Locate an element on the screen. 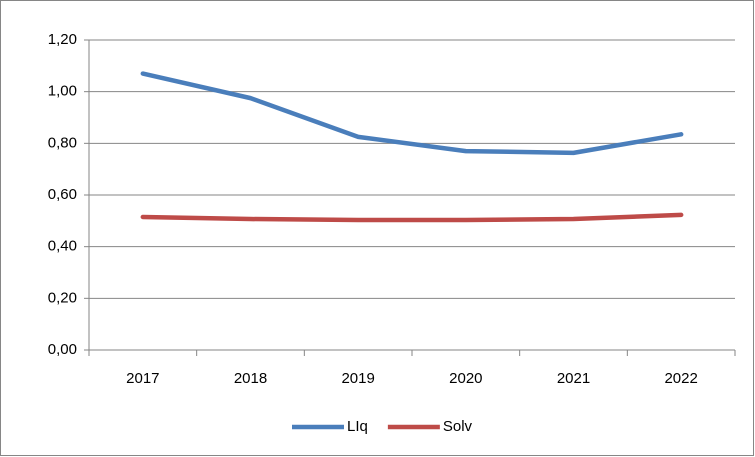  legend-label: LIq is located at coordinates (357, 426).